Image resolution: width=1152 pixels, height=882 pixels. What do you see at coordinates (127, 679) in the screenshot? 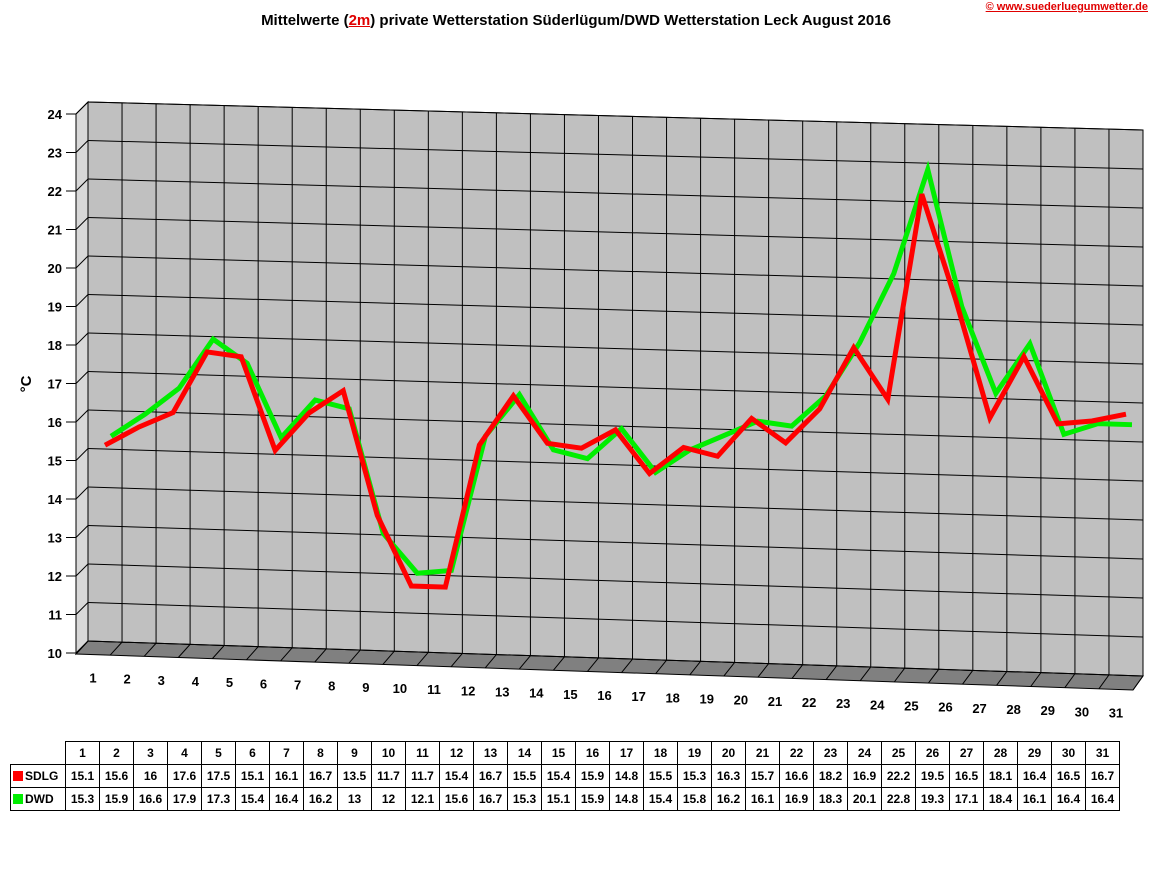
I see `x-tick-label: 2` at bounding box center [127, 679].